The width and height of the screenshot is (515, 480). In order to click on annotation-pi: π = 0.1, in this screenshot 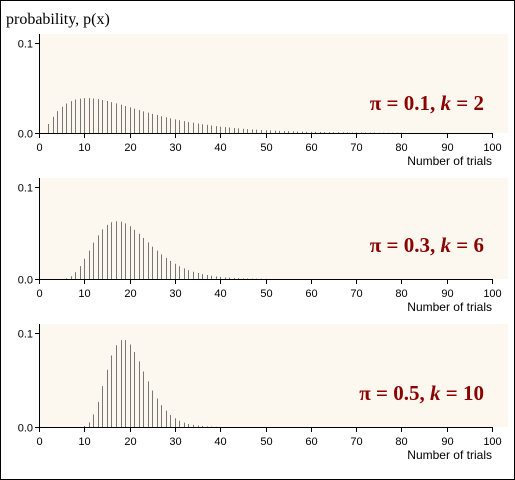, I will do `click(405, 103)`.